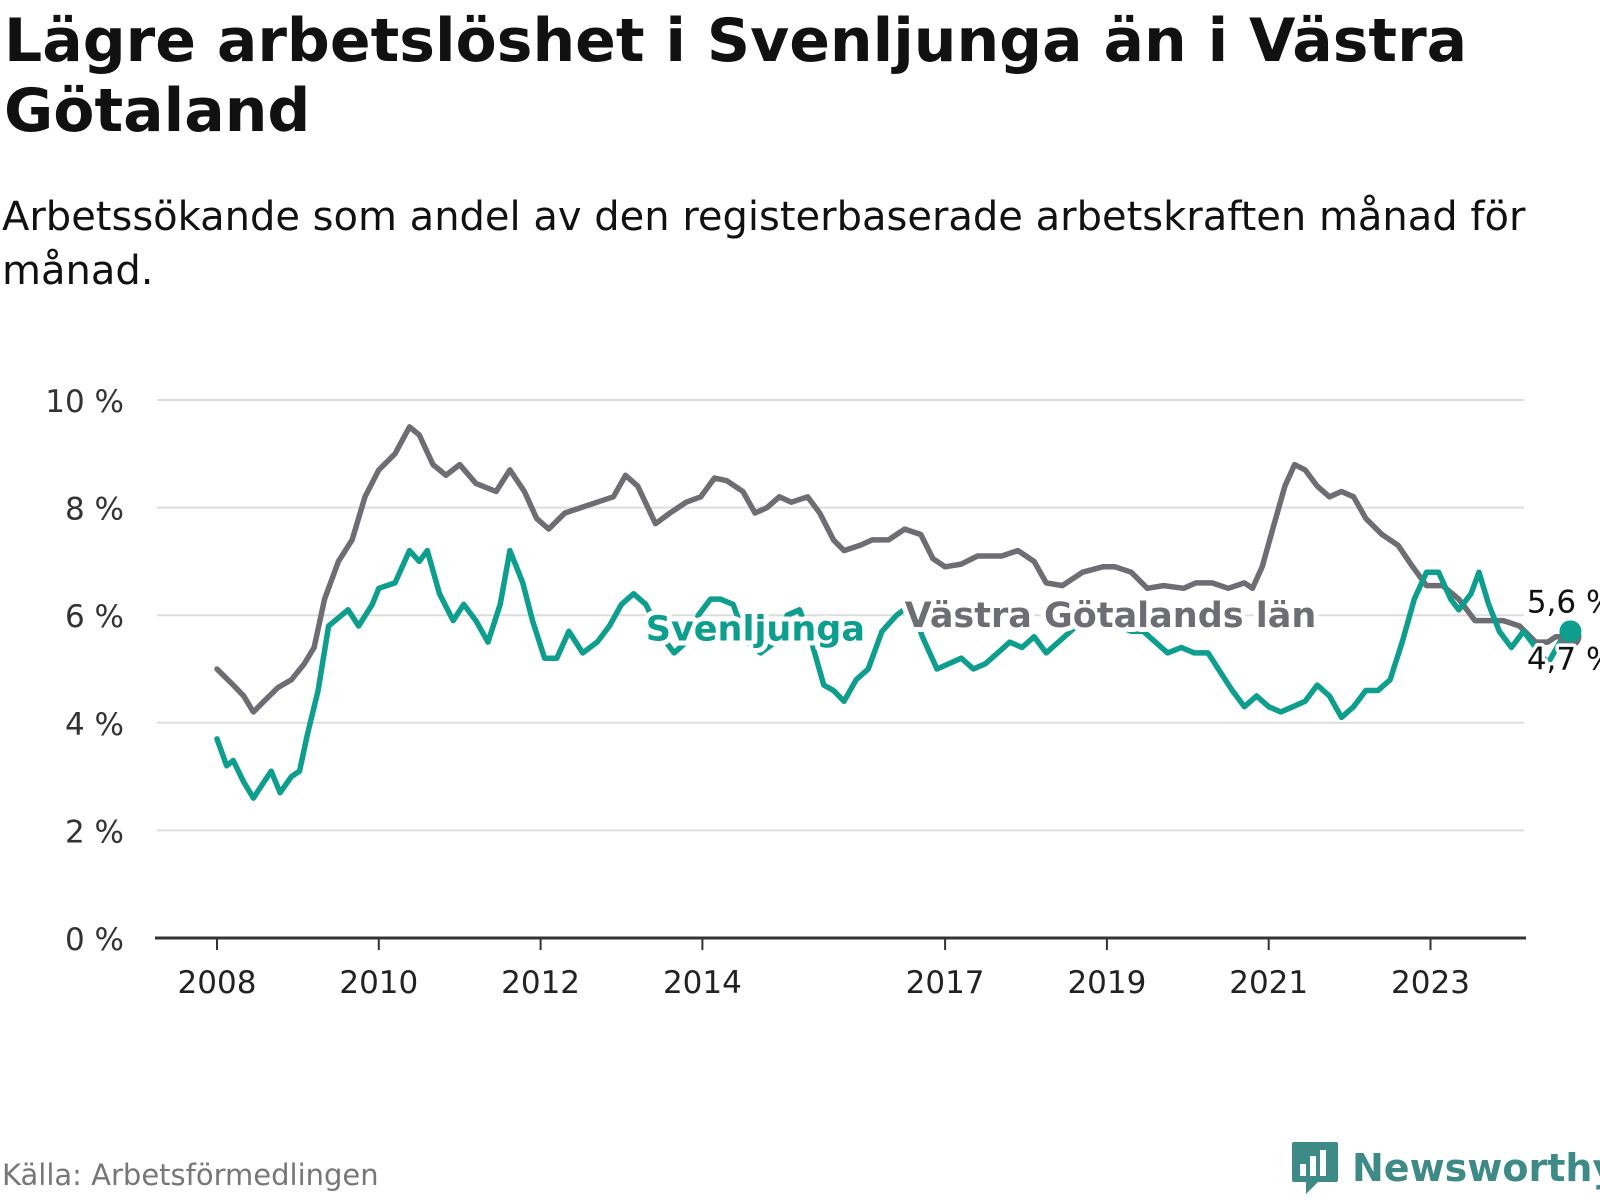 The image size is (1600, 1200). Describe the element at coordinates (1106, 983) in the screenshot. I see `x-tick-label: 2019` at that location.